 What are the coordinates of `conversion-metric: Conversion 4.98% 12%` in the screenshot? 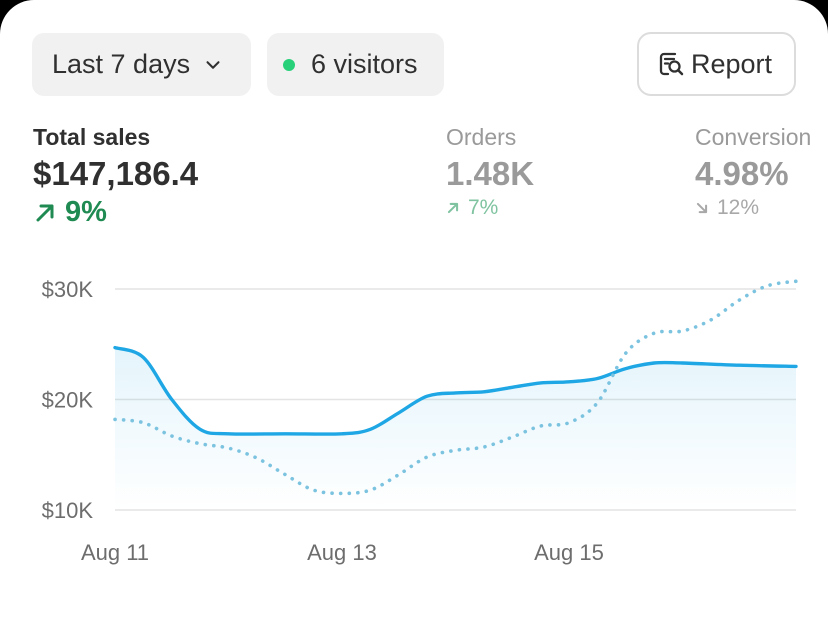 It's located at (753, 171).